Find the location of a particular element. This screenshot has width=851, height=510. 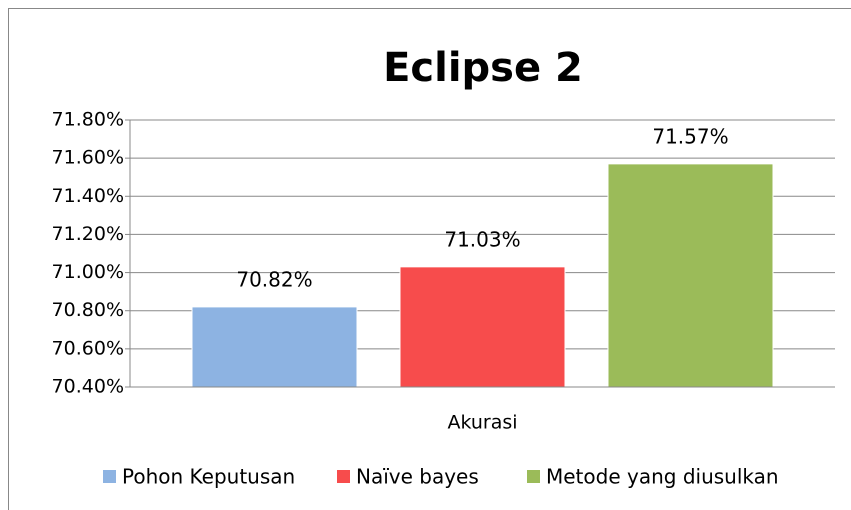

y-tick-label: 71.80% is located at coordinates (88, 120).